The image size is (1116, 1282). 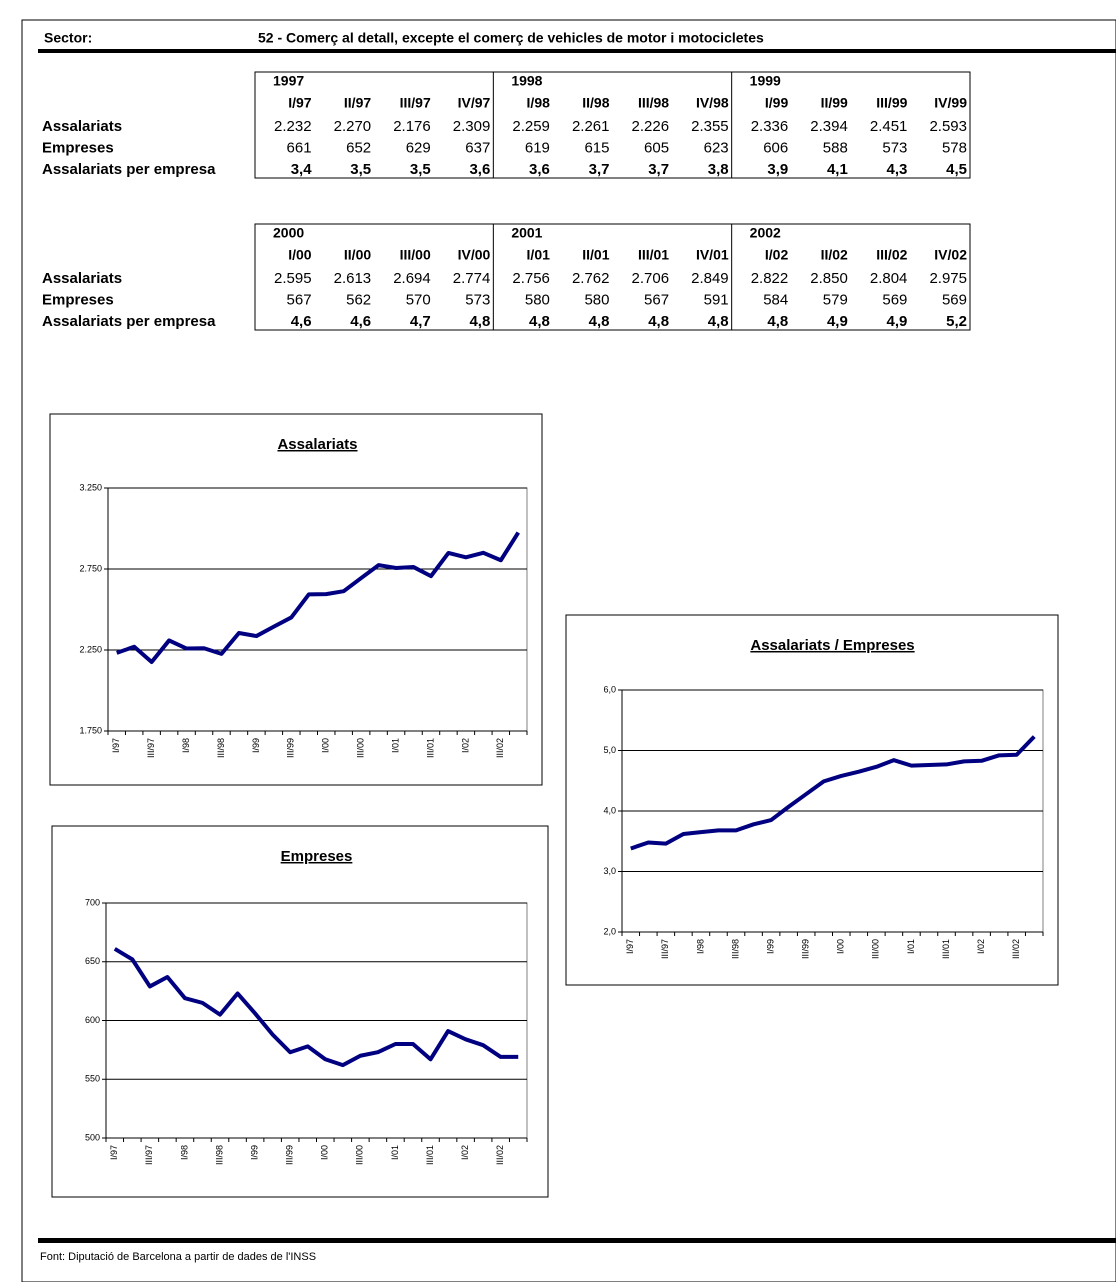 What do you see at coordinates (612, 277) in the screenshot?
I see `table-border` at bounding box center [612, 277].